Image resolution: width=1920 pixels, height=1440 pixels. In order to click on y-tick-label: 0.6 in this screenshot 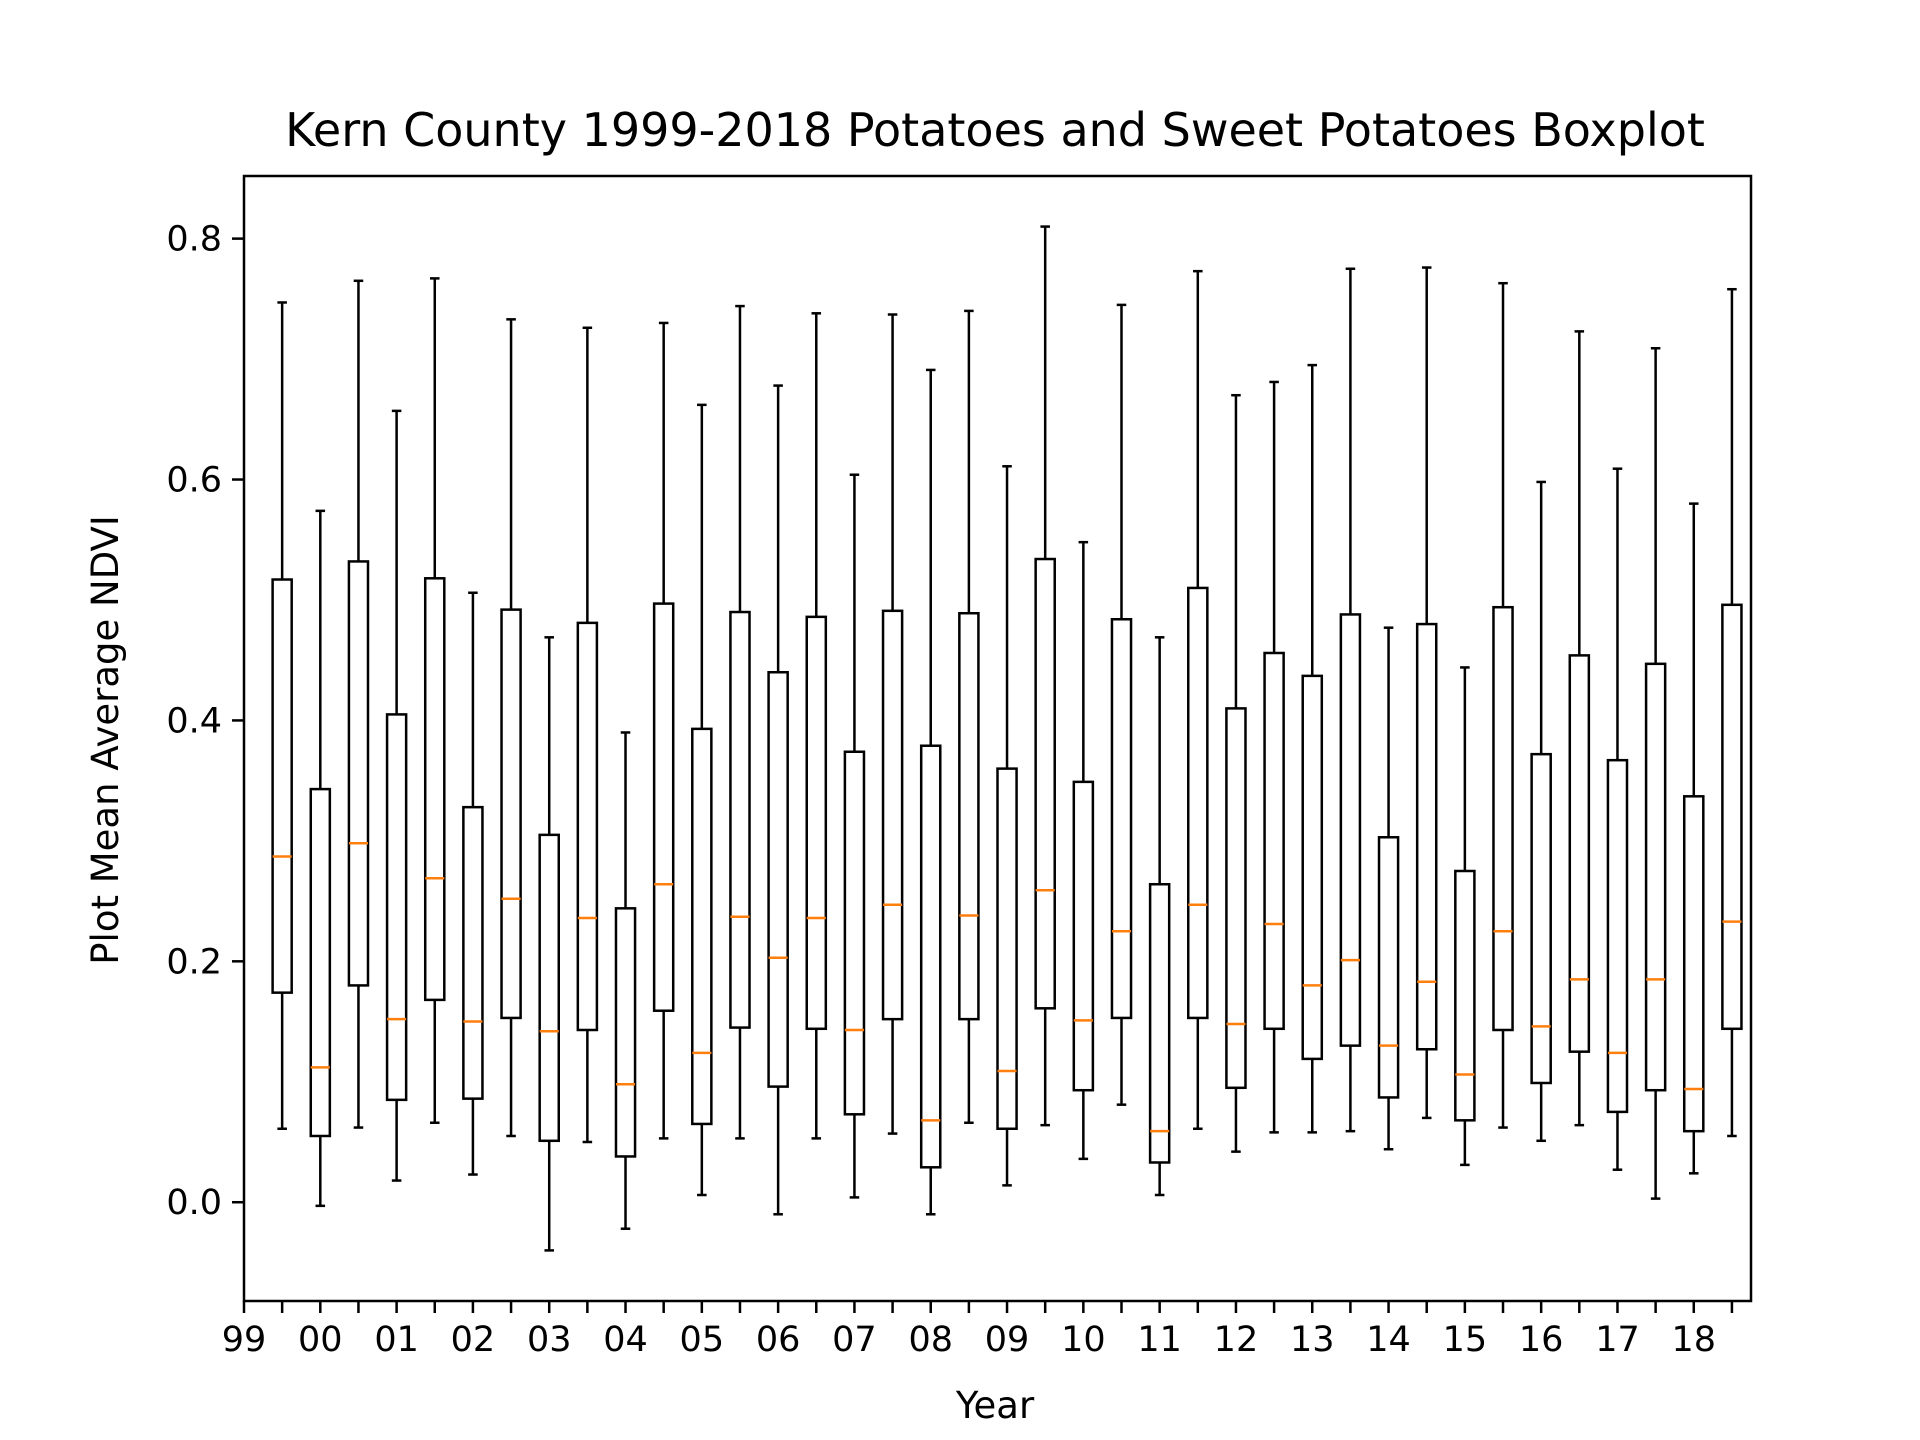, I will do `click(194, 481)`.